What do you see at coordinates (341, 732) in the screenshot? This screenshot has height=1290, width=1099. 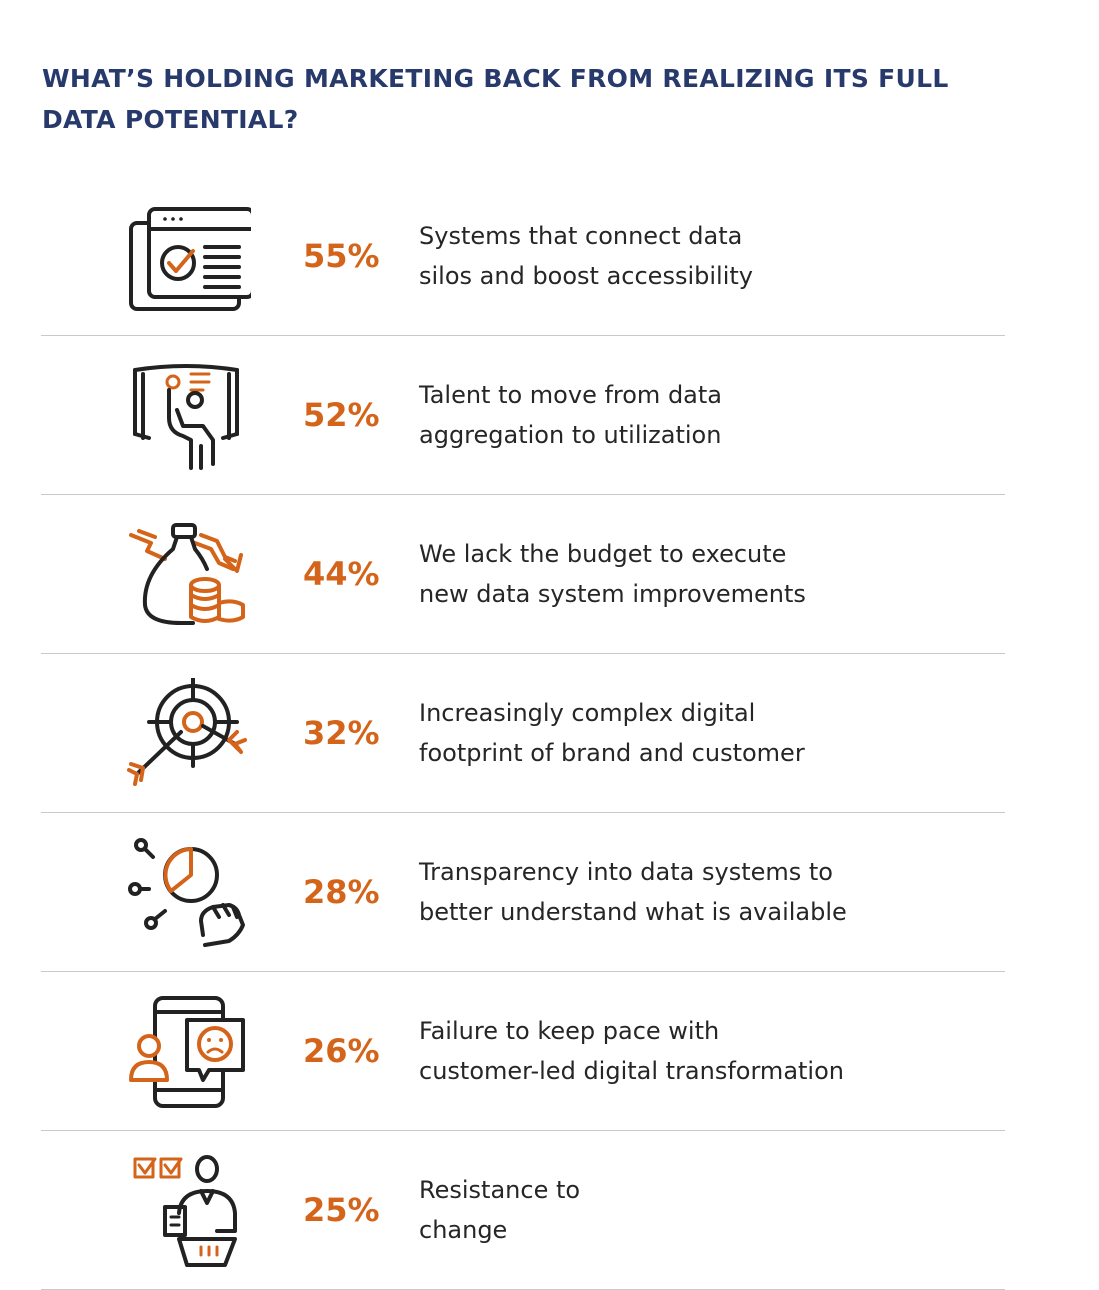 I see `percentage-value: 32%` at bounding box center [341, 732].